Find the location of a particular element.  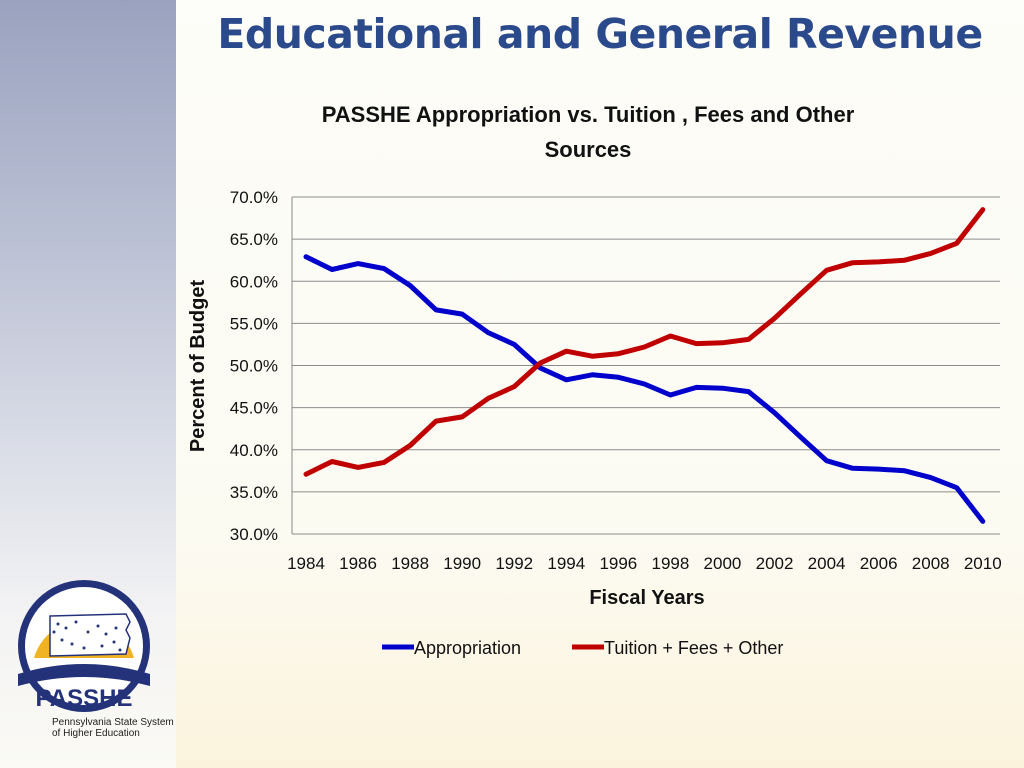

legend-label-tuition: Tuition + Fees + Other is located at coordinates (693, 648).